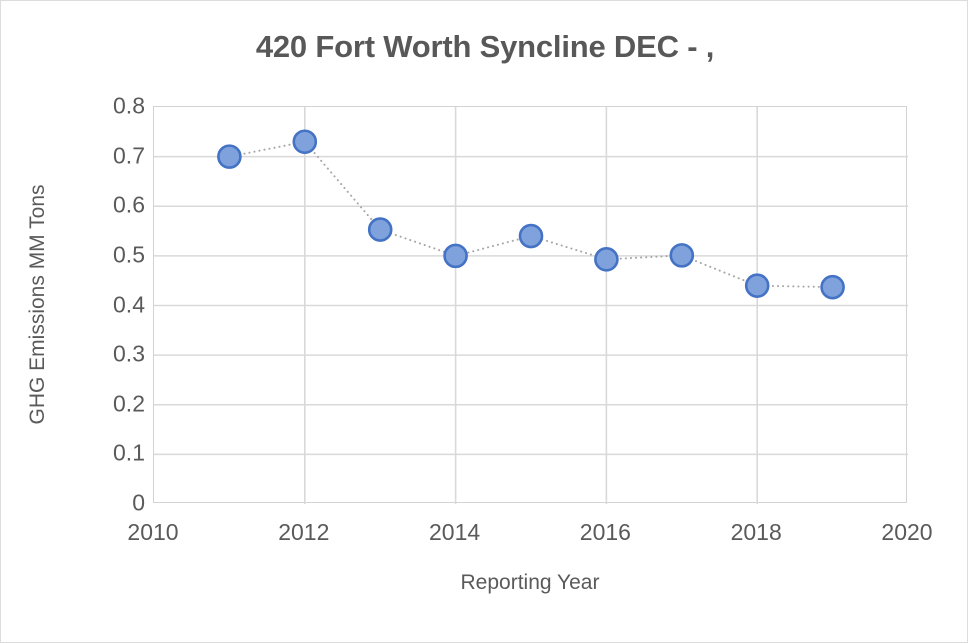 The image size is (968, 643). Describe the element at coordinates (129, 304) in the screenshot. I see `y-axis-tick-label: 0.4` at that location.